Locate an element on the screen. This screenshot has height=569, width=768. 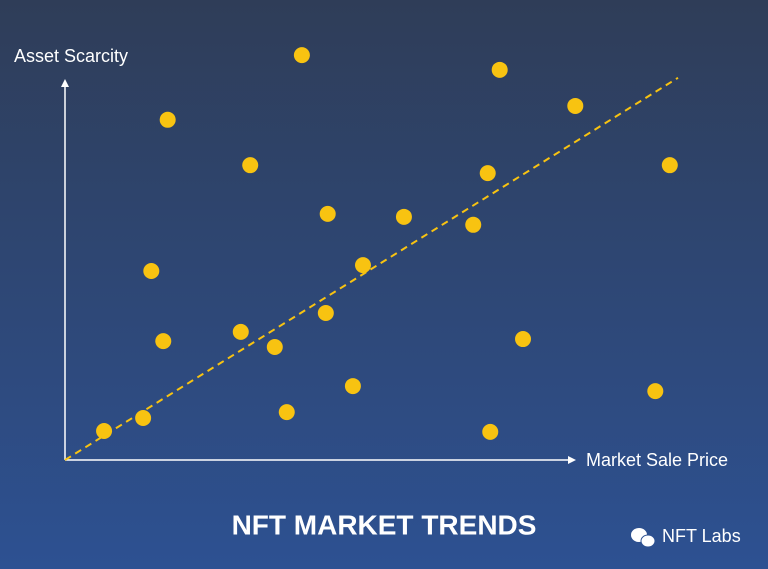
watermark-icon is located at coordinates (643, 538).